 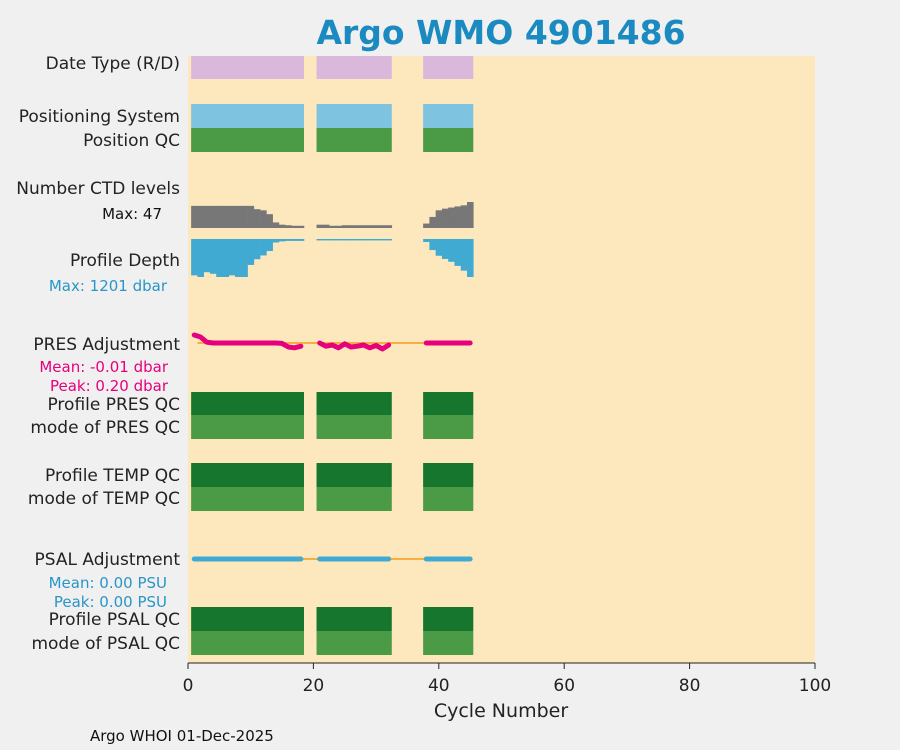 I want to click on x-tick-label: 80, so click(x=690, y=686).